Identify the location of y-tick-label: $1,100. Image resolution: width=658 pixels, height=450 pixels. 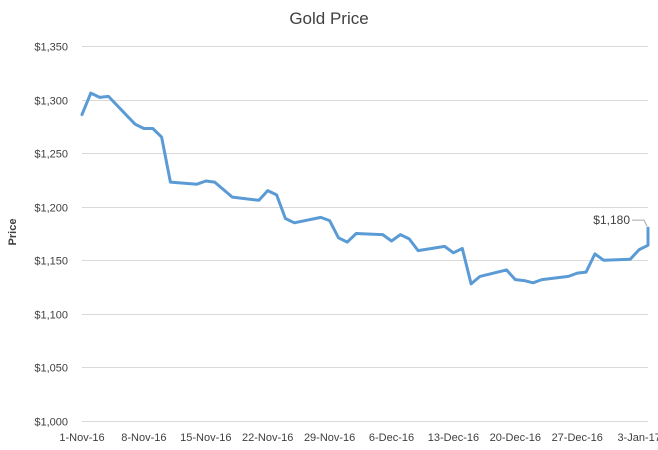
(51, 316).